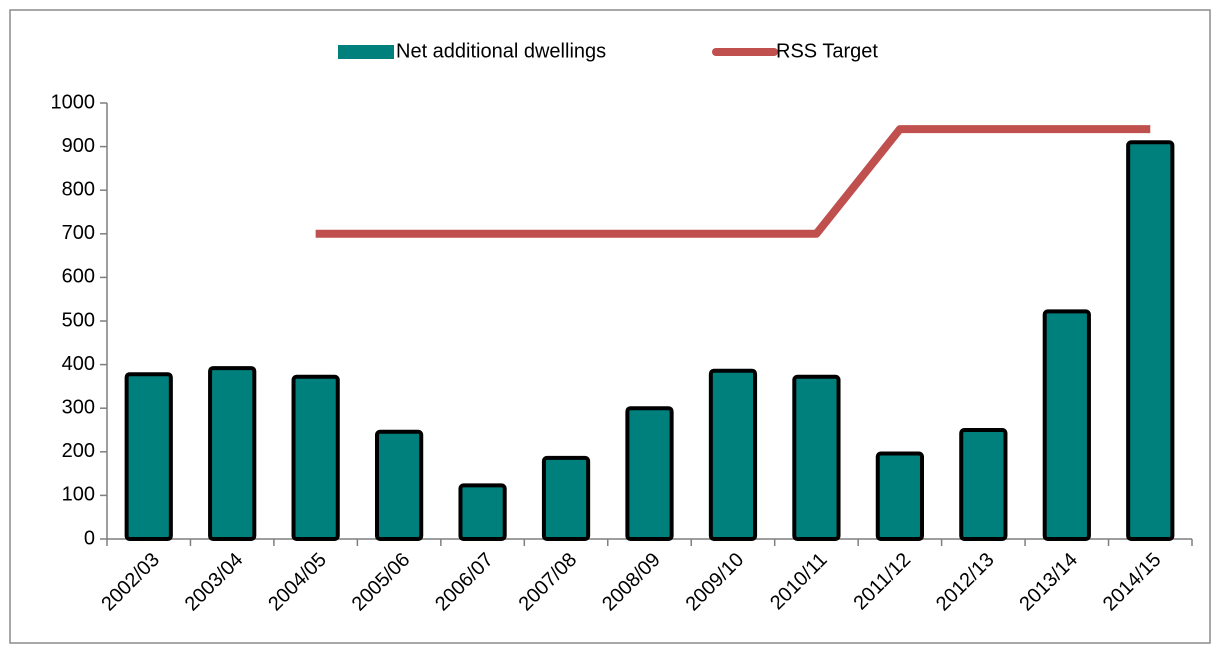 Image resolution: width=1221 pixels, height=653 pixels. Describe the element at coordinates (78, 320) in the screenshot. I see `y-tick-label: 500` at that location.